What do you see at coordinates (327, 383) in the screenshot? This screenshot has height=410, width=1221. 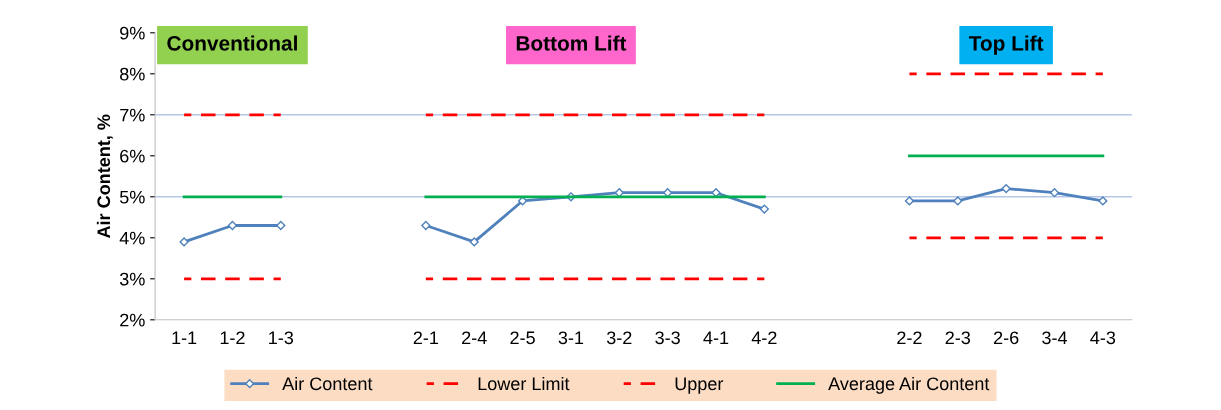 I see `legend-label: Air Content` at bounding box center [327, 383].